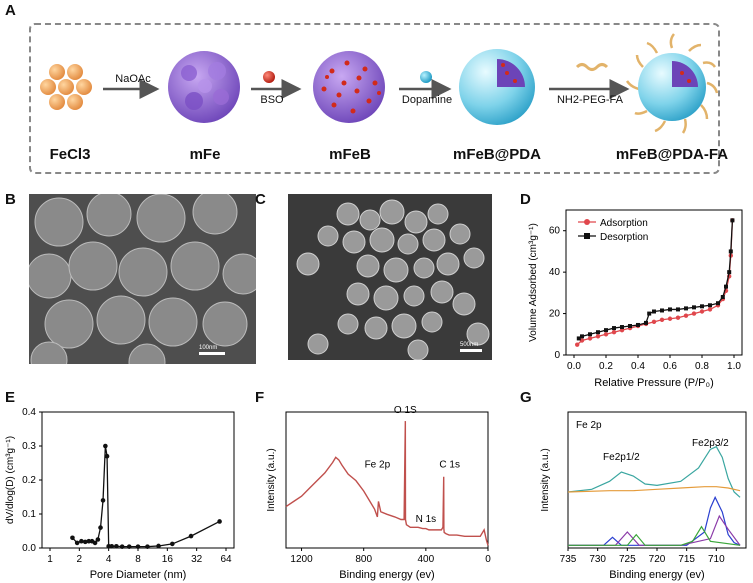 This screenshot has width=753, height=583. I want to click on y-tick-label: 0.4, so click(29, 412).